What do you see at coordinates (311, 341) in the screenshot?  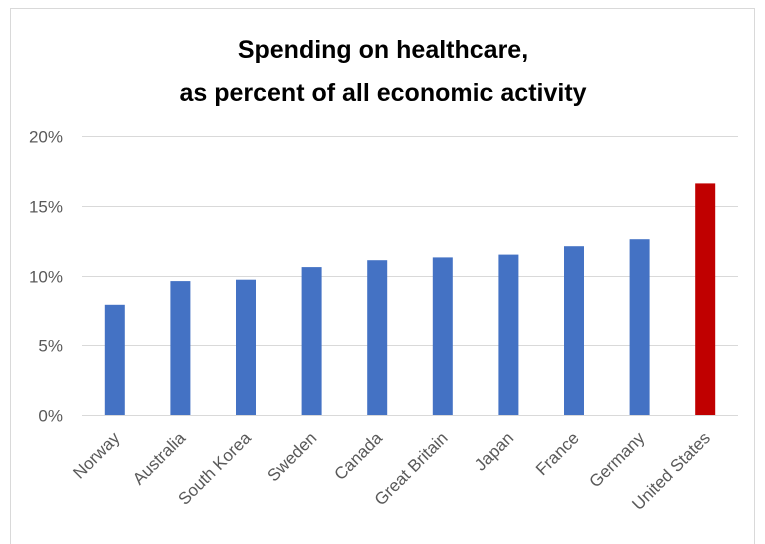 I see `bar-sweden` at bounding box center [311, 341].